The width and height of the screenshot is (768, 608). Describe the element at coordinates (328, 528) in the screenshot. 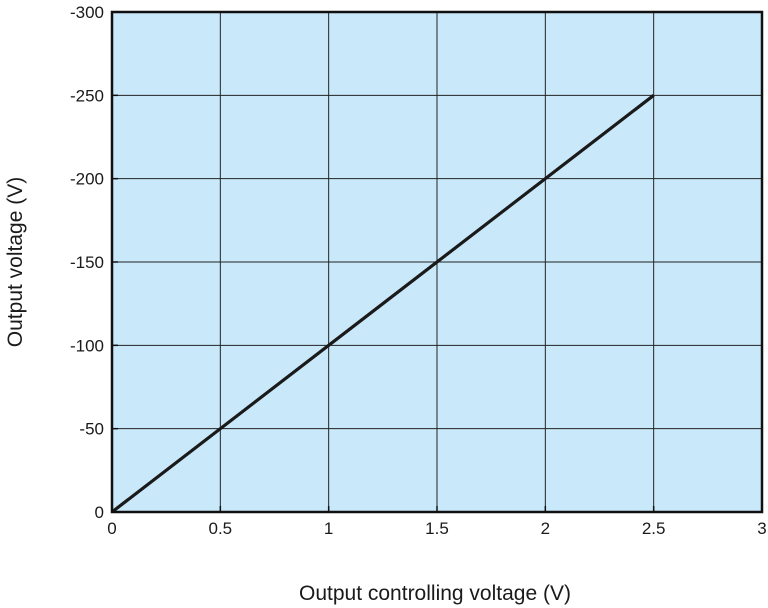

I see `x-tick-label: 1` at that location.